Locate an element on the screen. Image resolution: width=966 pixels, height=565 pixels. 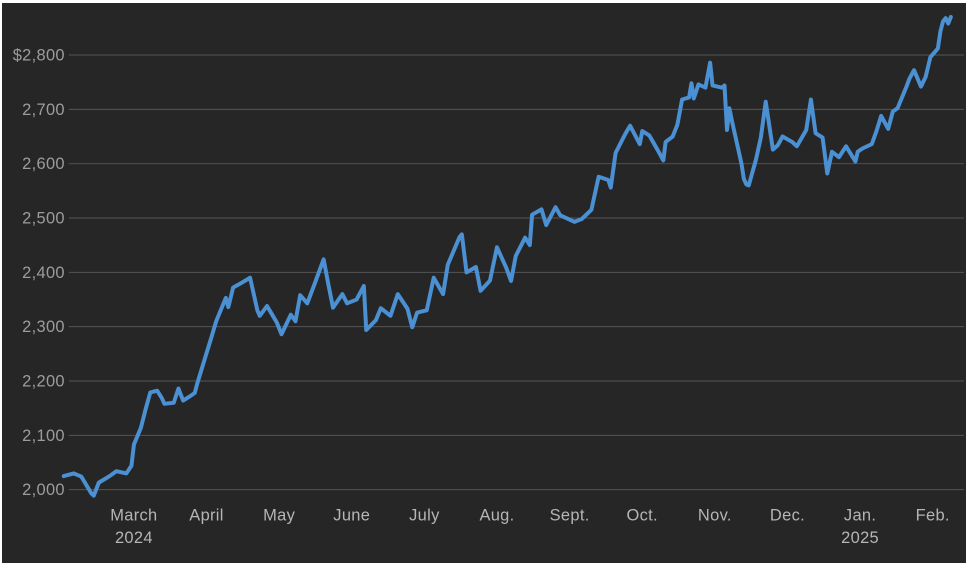
x-tick-label: Sept. is located at coordinates (570, 515).